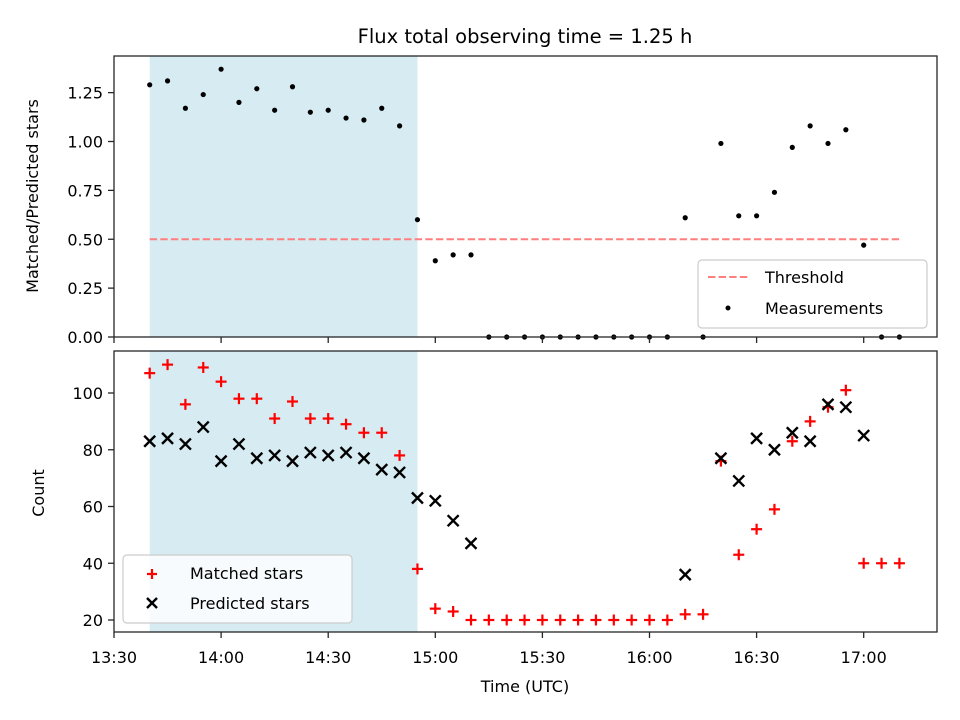 This screenshot has height=720, width=960. I want to click on y-tick-label: 1.25, so click(85, 93).